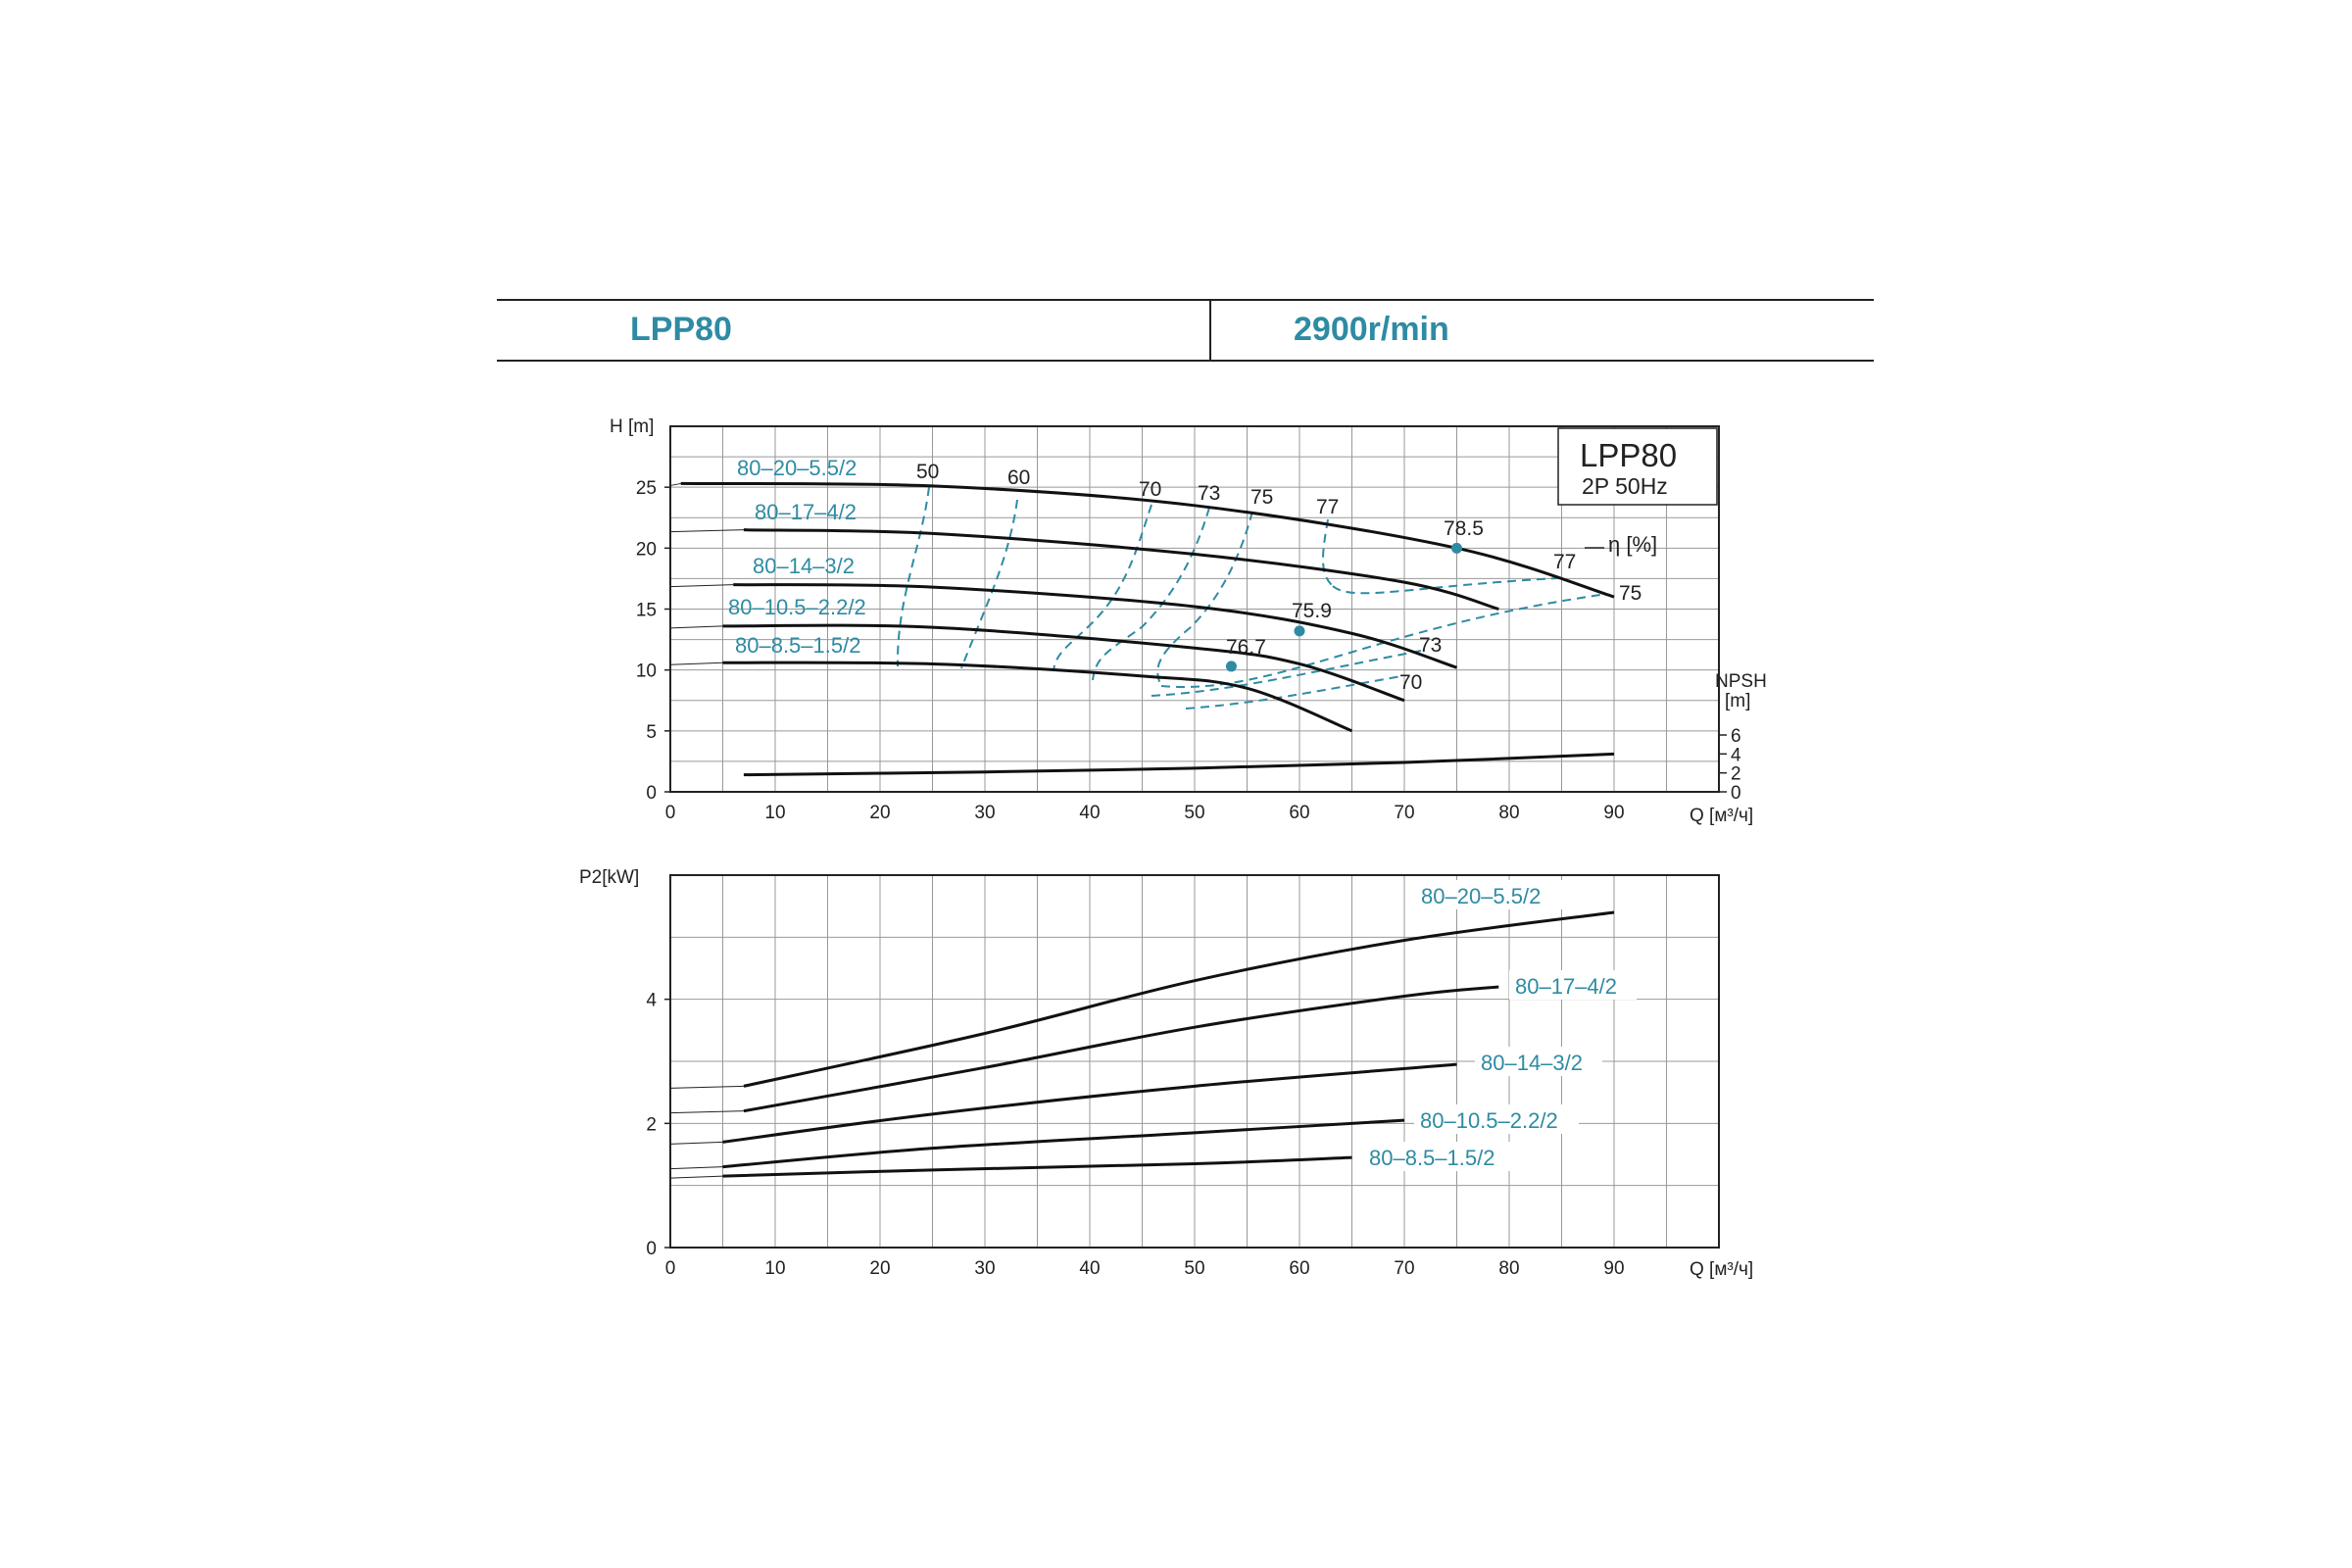  Describe the element at coordinates (706, 1132) in the screenshot. I see `power-curve-leaders` at that location.